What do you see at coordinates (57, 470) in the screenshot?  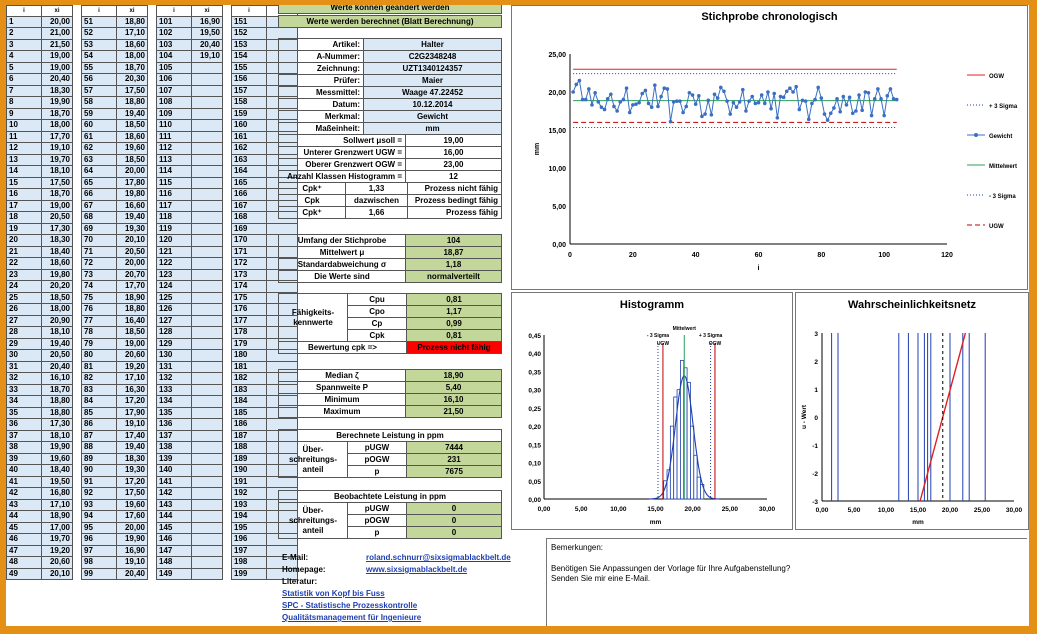 I see `value-cell: 18,40` at bounding box center [57, 470].